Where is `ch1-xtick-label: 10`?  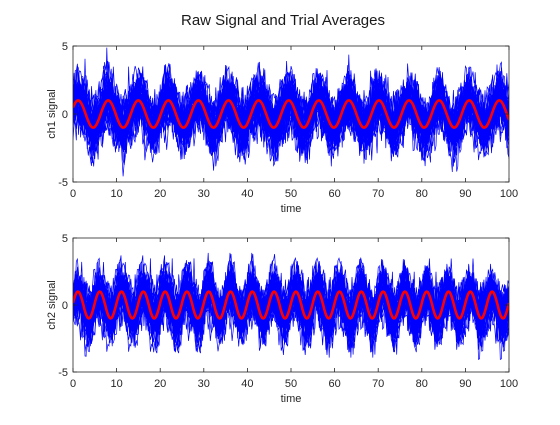 ch1-xtick-label: 10 is located at coordinates (116, 194).